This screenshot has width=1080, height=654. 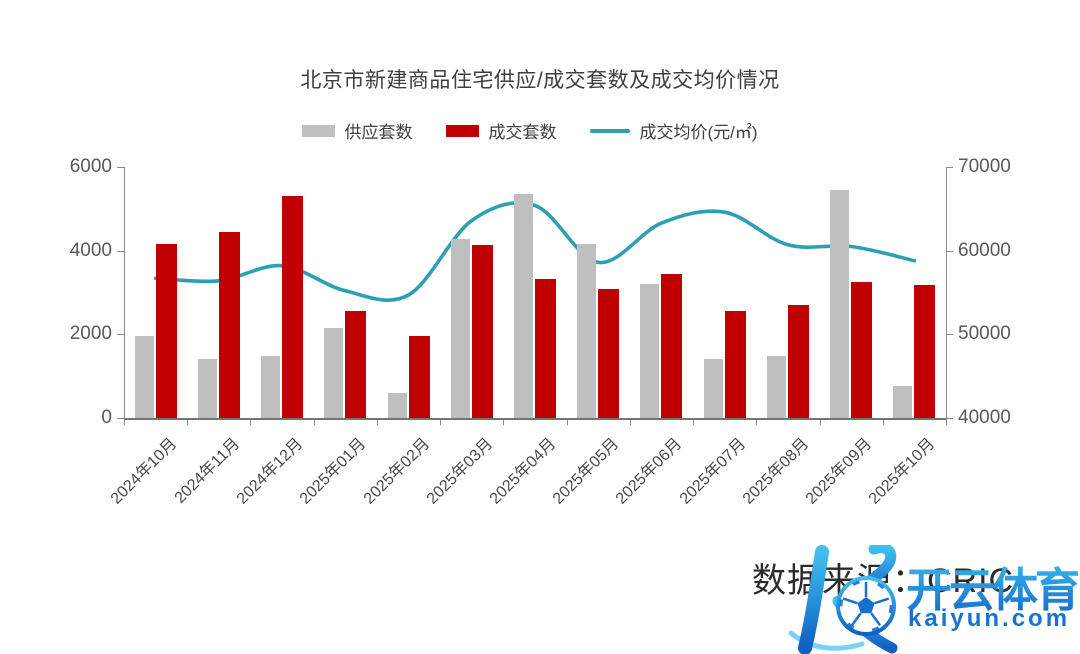 What do you see at coordinates (124, 293) in the screenshot?
I see `y-axis-left-line` at bounding box center [124, 293].